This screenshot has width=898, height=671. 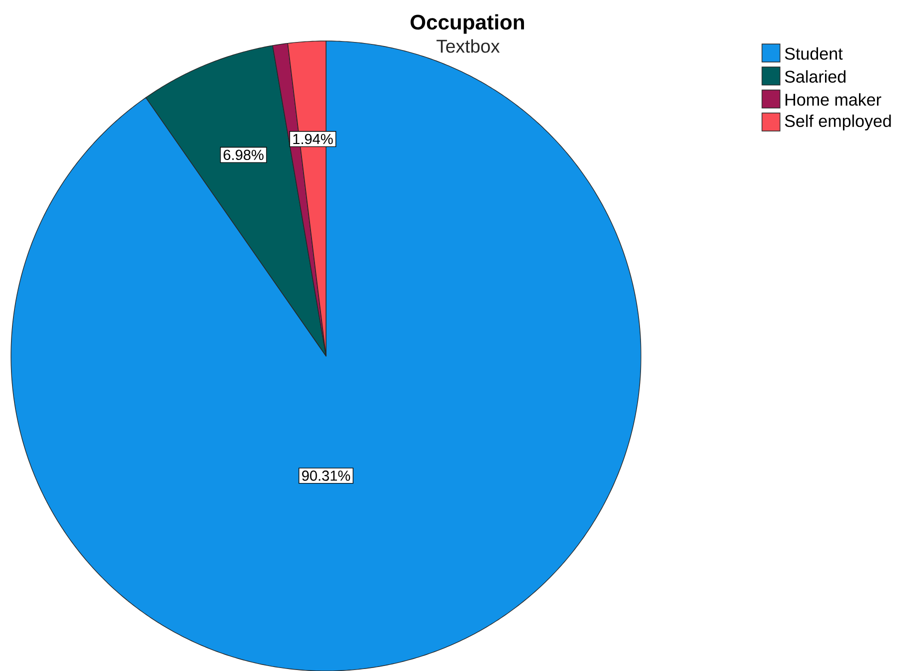 What do you see at coordinates (468, 46) in the screenshot?
I see `chart-subtitle: Textbox` at bounding box center [468, 46].